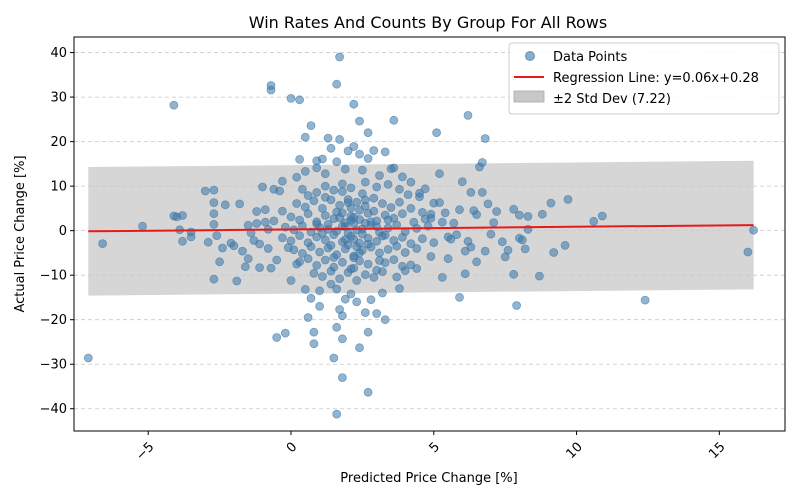 The height and width of the screenshot is (500, 800). What do you see at coordinates (58, 98) in the screenshot?
I see `y-tick-label: 30` at bounding box center [58, 98].